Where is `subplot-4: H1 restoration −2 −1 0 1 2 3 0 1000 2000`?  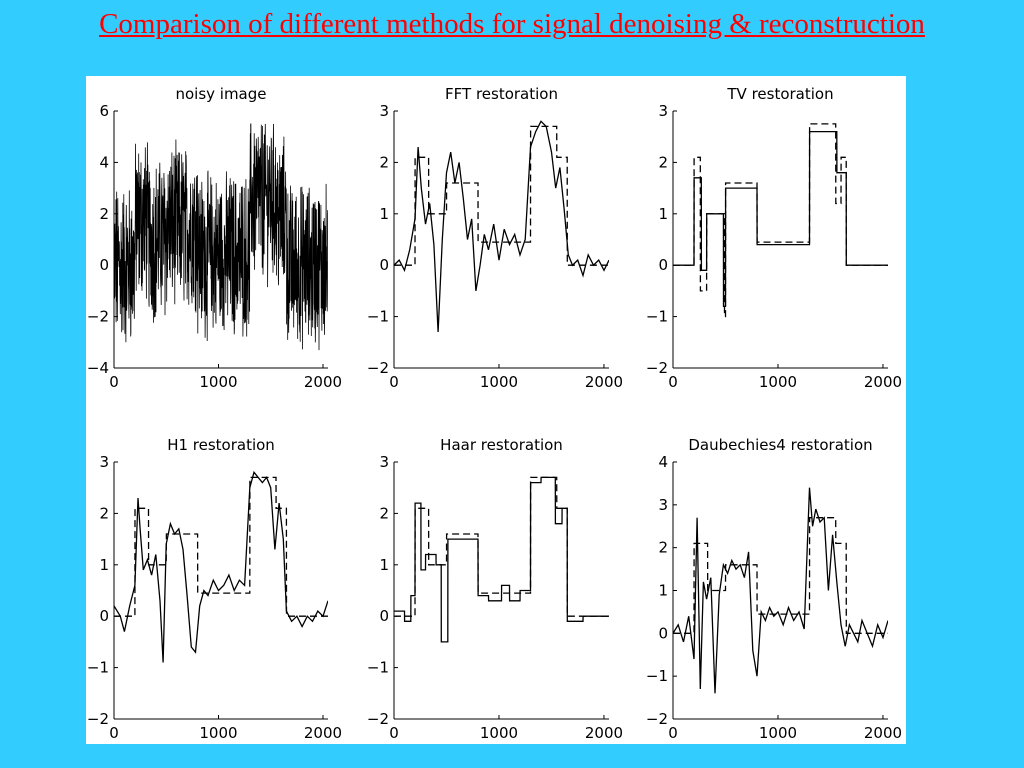 subplot-4: H1 restoration −2 −1 0 1 2 3 0 1000 2000 is located at coordinates (214, 589).